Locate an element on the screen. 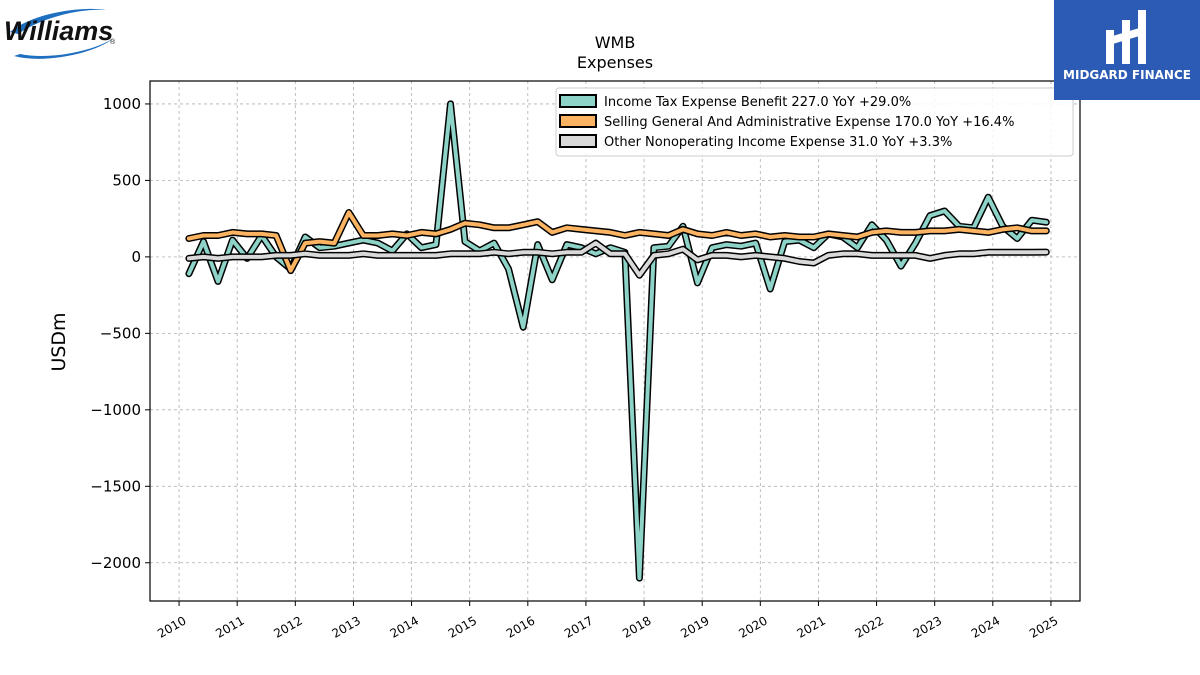 This screenshot has width=1200, height=675. y-tick-label: −1500 is located at coordinates (115, 486).